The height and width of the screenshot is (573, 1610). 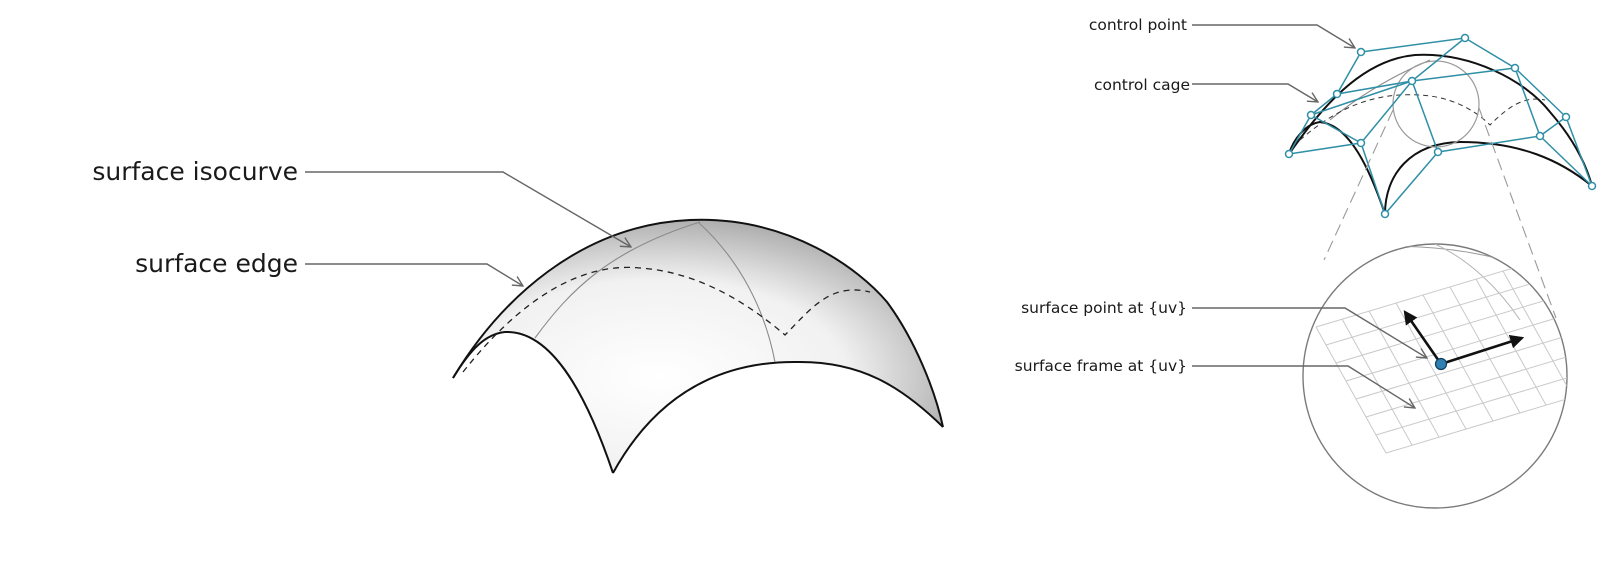 I want to click on surface-shading, so click(x=698, y=346).